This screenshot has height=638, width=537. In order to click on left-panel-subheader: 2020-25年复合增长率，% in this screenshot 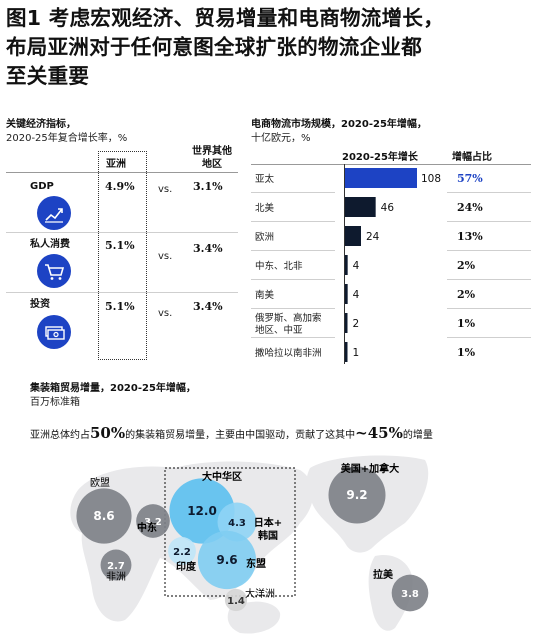, I will do `click(67, 138)`.